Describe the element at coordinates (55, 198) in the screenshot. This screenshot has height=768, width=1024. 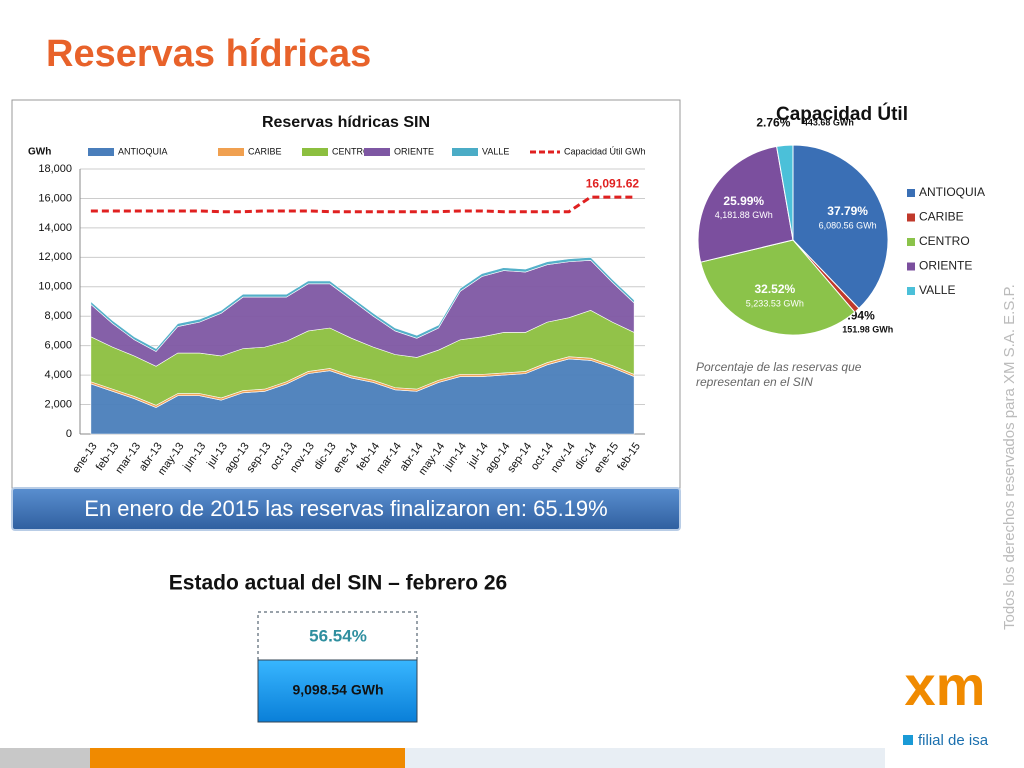
I see `y-tick-label: 16,000` at that location.